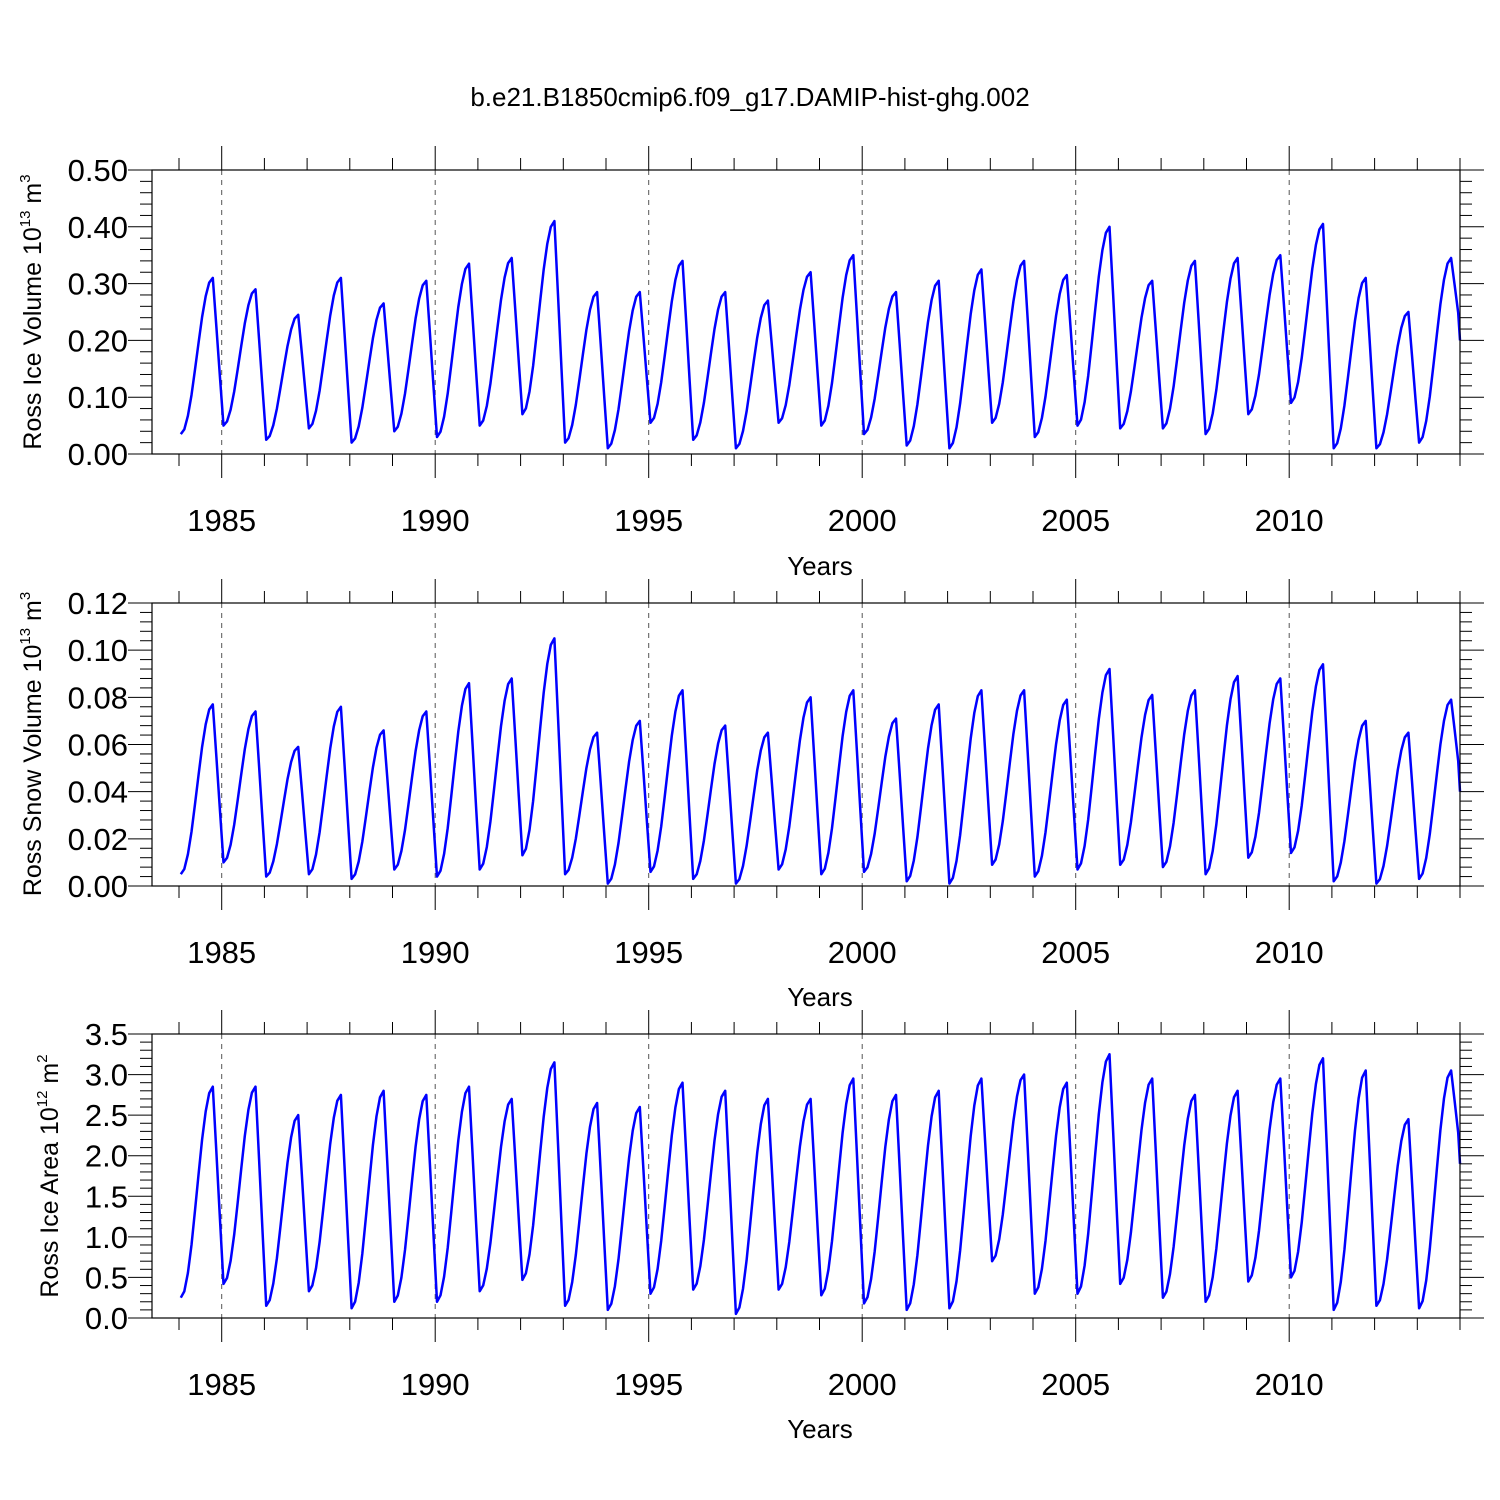 The height and width of the screenshot is (1500, 1500). I want to click on y-axis-label: Ross Ice Volume 1013 m3, so click(32, 311).